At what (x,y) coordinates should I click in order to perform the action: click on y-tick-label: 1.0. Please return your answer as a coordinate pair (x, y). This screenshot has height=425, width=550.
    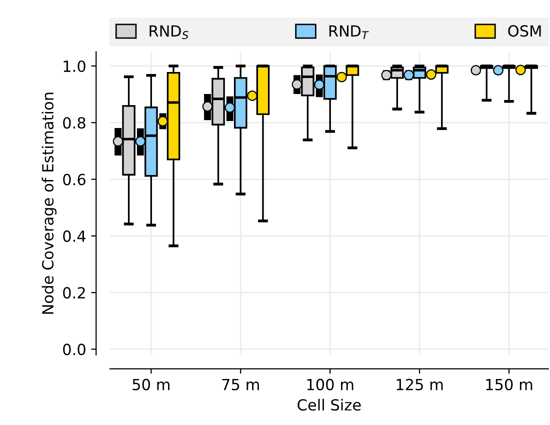
    Looking at the image, I should click on (75, 66).